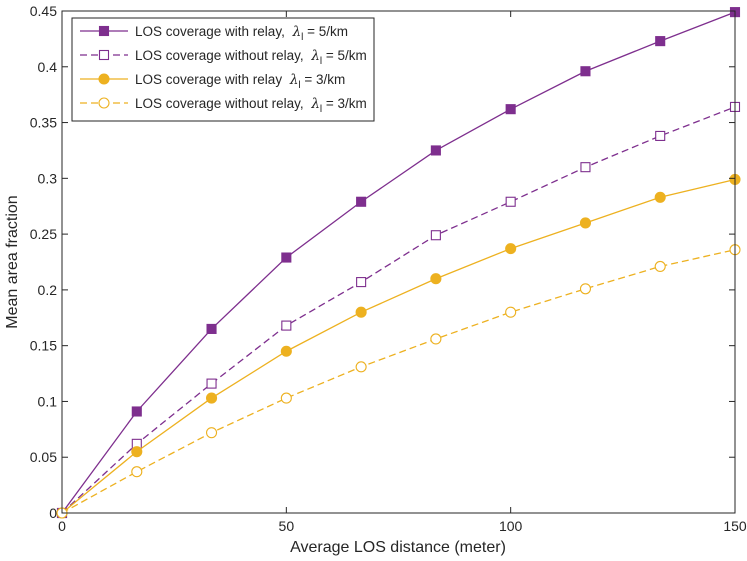 Image resolution: width=747 pixels, height=561 pixels. What do you see at coordinates (53, 513) in the screenshot?
I see `y-tick-label: 0` at bounding box center [53, 513].